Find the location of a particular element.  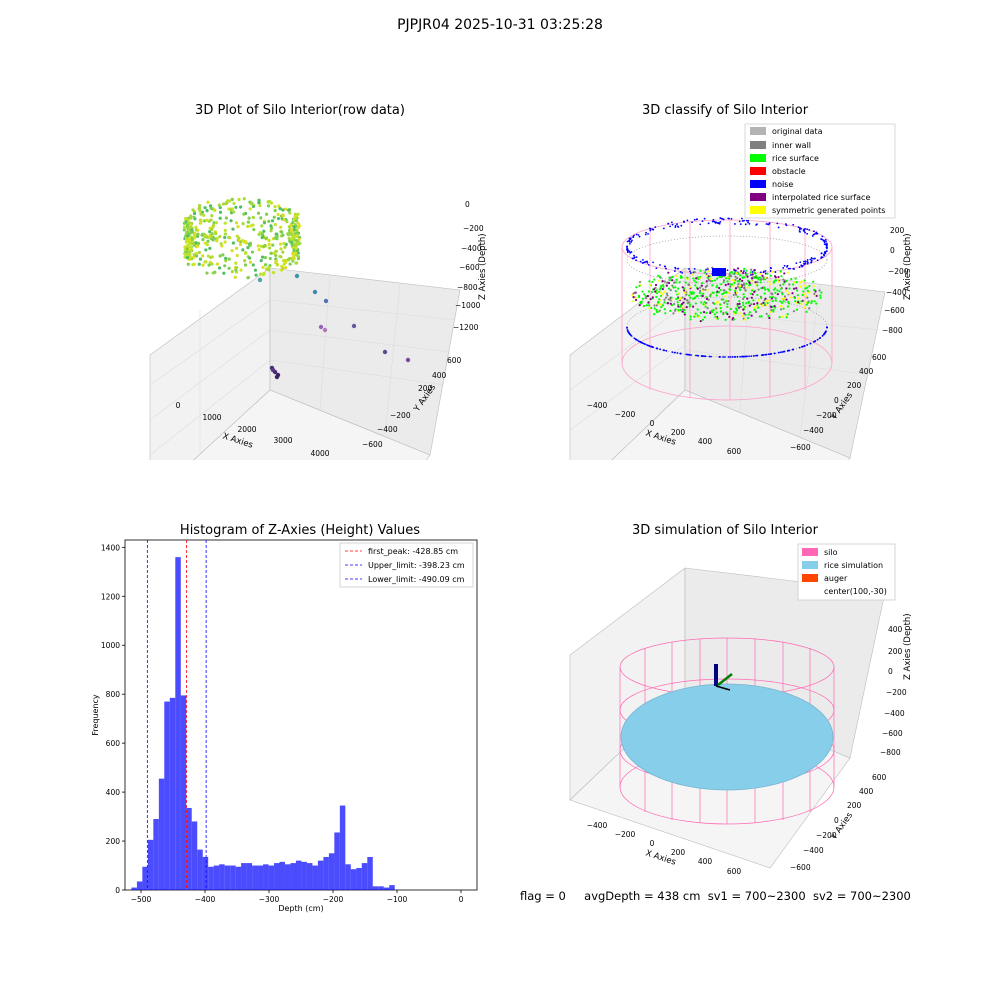

legend-swatch-obstacle is located at coordinates (758, 171).